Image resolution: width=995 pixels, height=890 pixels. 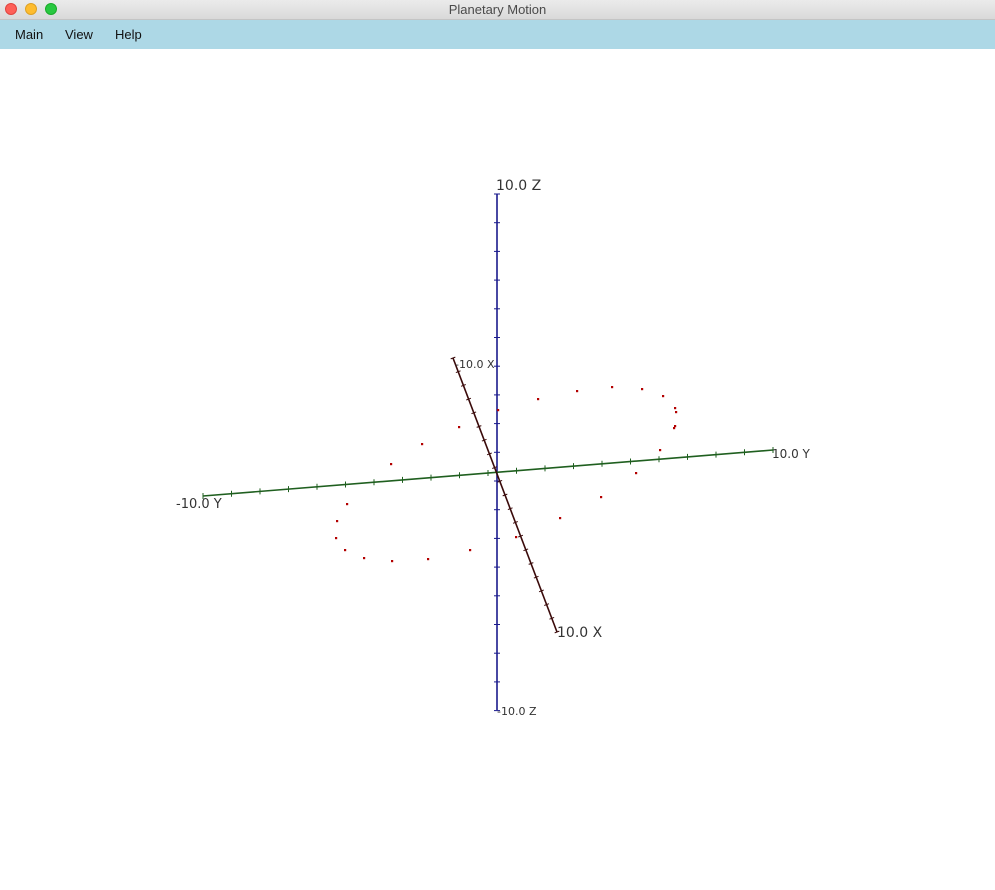 I want to click on menu-view: View, so click(x=79, y=34).